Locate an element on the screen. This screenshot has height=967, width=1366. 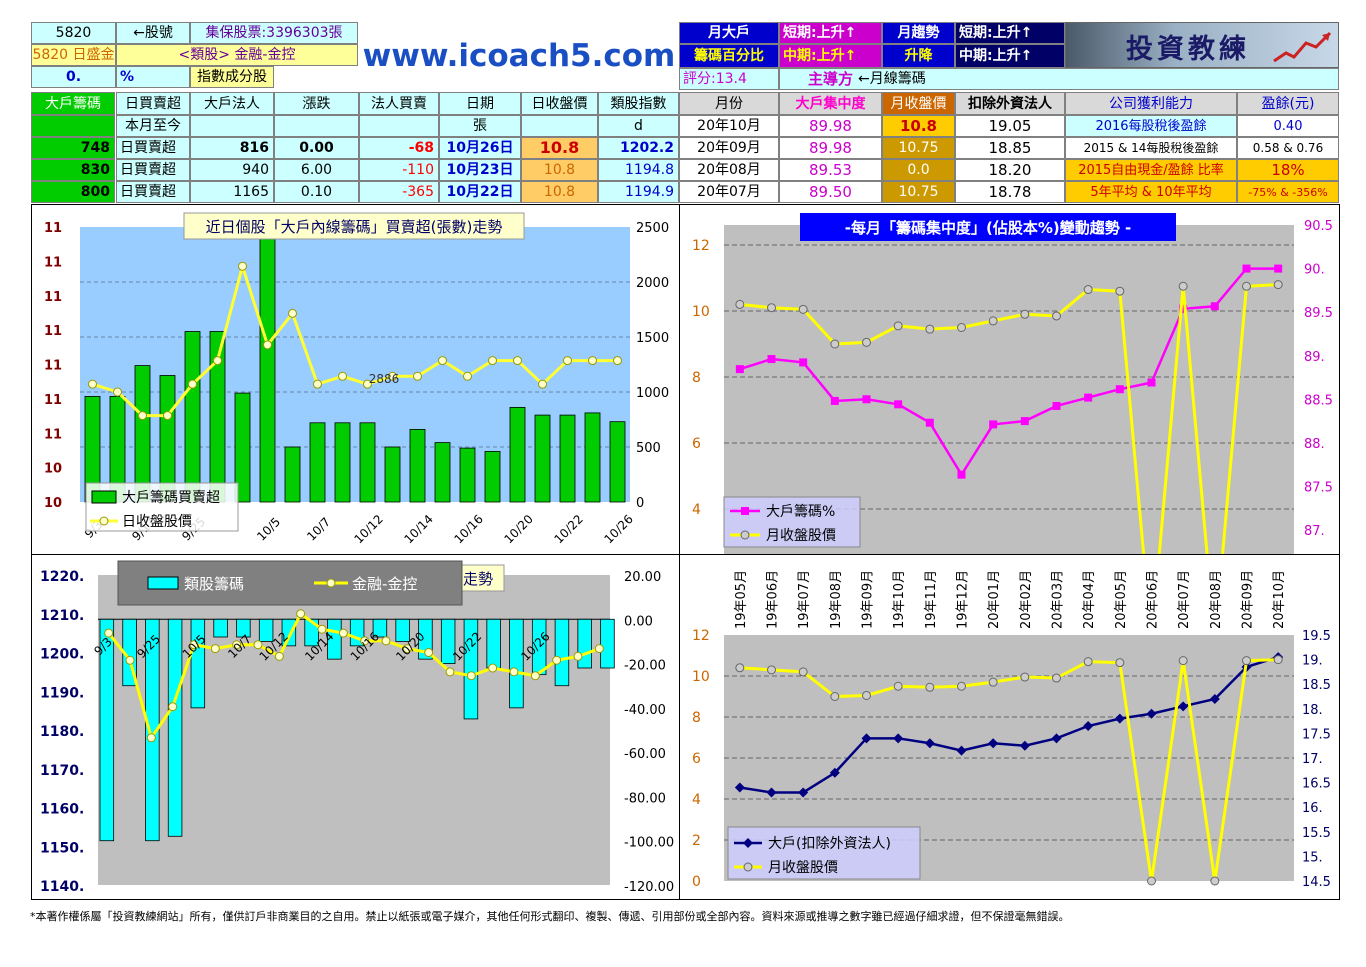
x-label: 10/7 is located at coordinates (318, 529).